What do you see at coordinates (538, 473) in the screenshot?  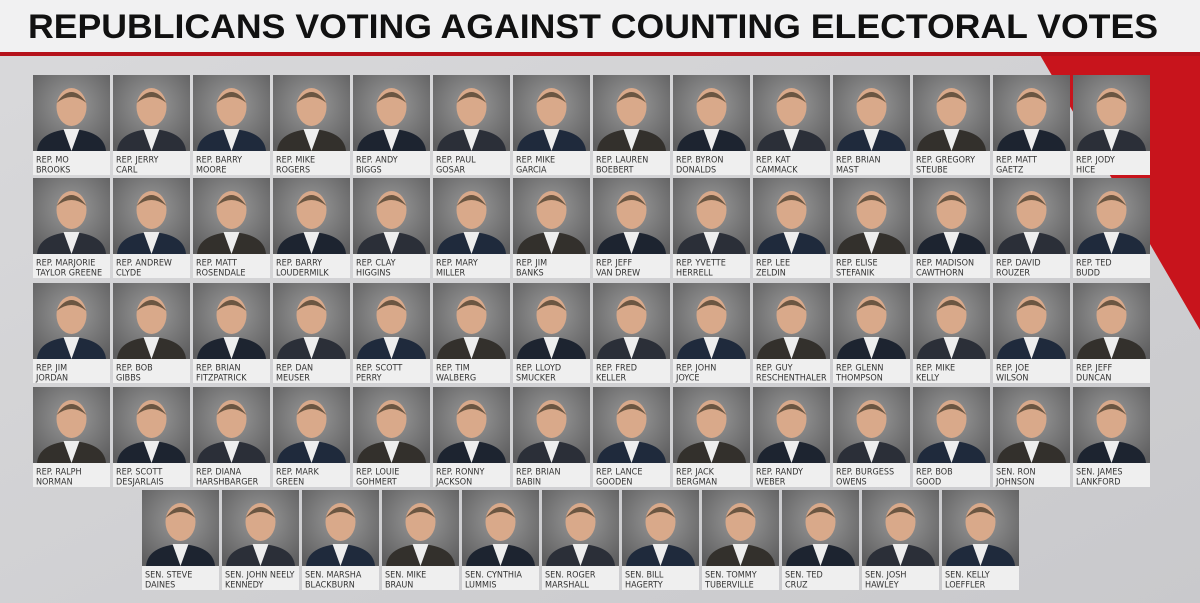 I see `name-line: REP. BRIAN` at bounding box center [538, 473].